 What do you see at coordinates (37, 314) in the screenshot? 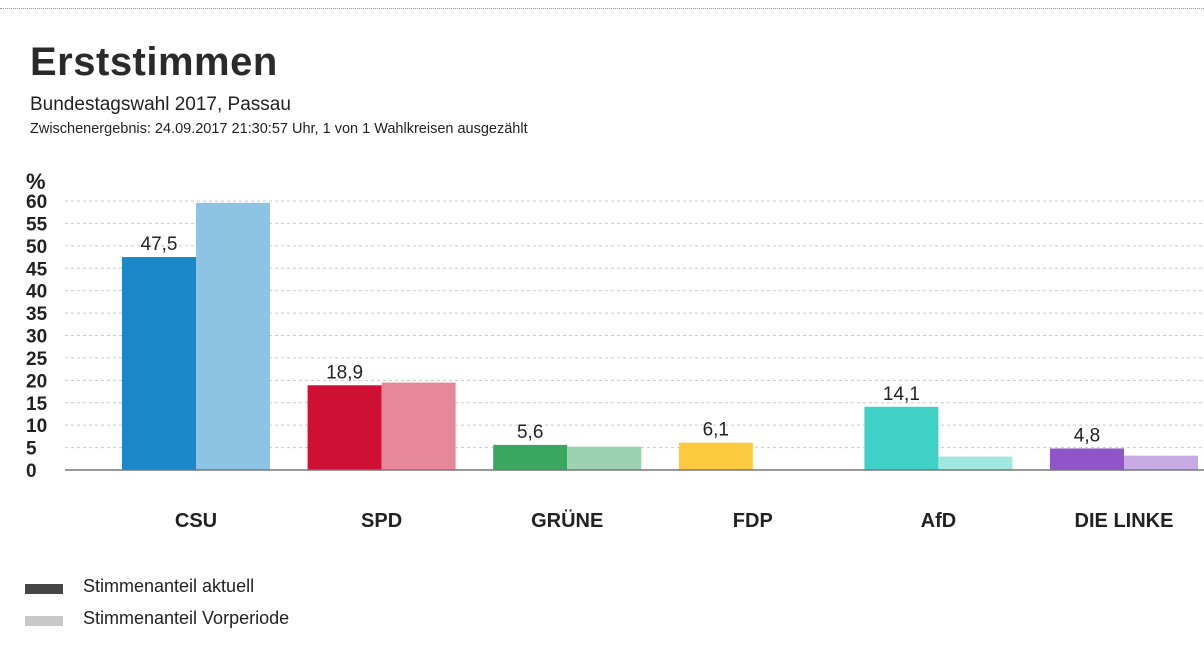
I see `y-tick-label: 35` at bounding box center [37, 314].